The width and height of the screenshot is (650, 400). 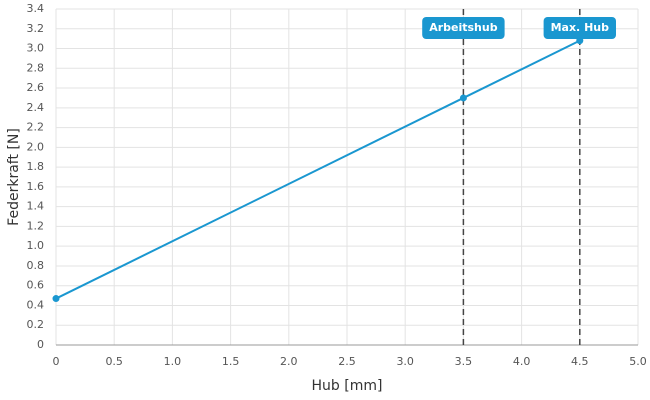 I want to click on y-tick-label: 0.4, so click(x=36, y=304).